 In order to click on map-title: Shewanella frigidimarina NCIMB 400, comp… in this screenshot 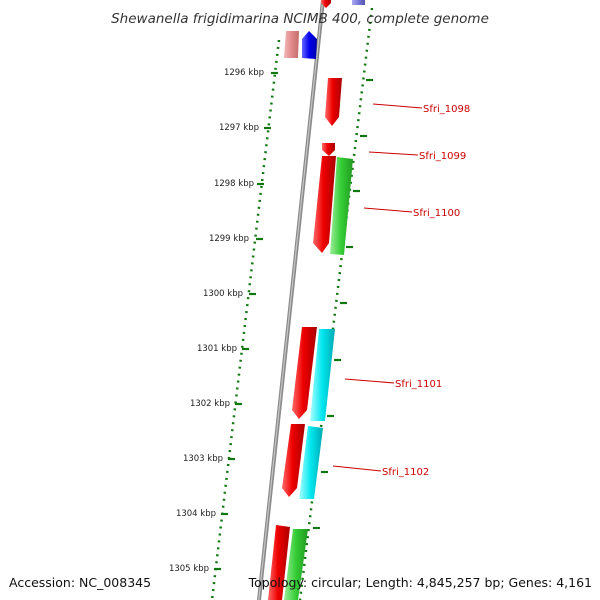, I will do `click(300, 19)`.